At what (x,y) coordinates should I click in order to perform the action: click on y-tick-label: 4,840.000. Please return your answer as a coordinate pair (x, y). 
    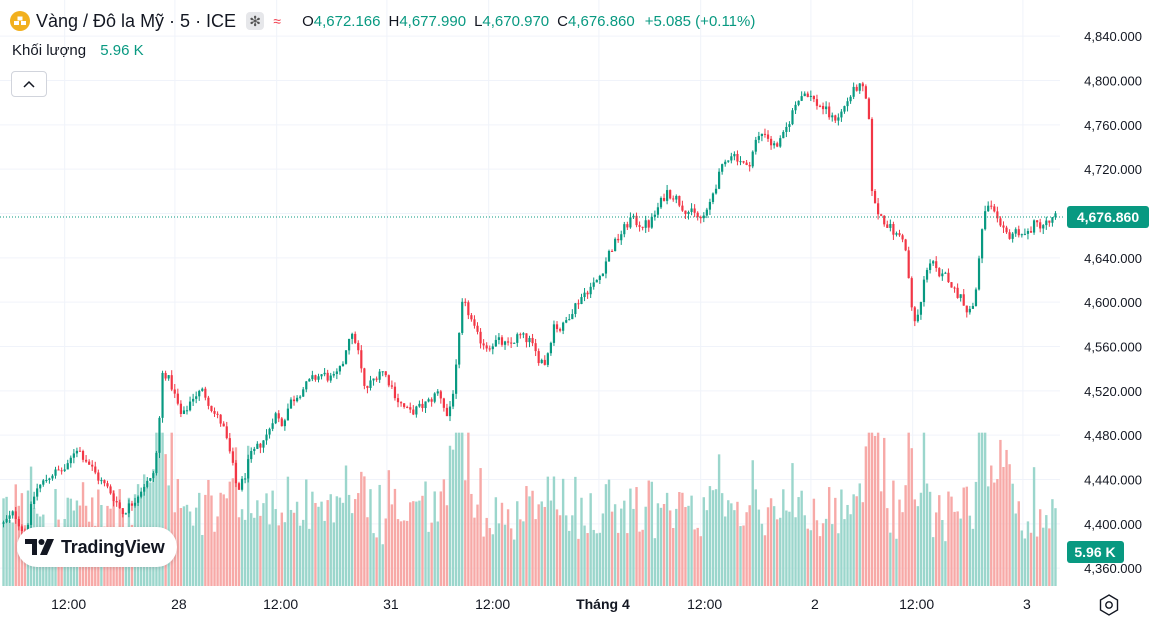
    Looking at the image, I should click on (1113, 36).